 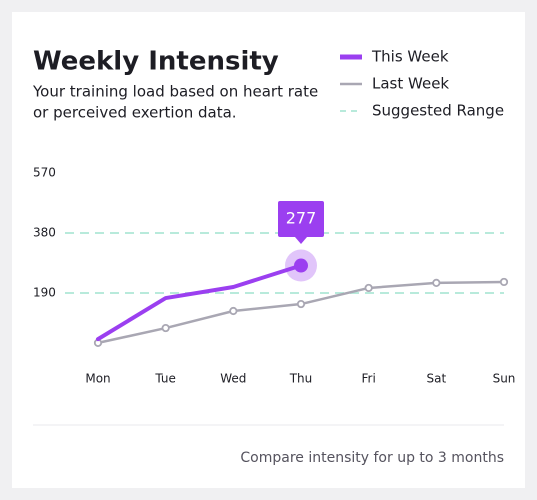 What do you see at coordinates (135, 113) in the screenshot?
I see `subtitle: or perceived exertion data.` at bounding box center [135, 113].